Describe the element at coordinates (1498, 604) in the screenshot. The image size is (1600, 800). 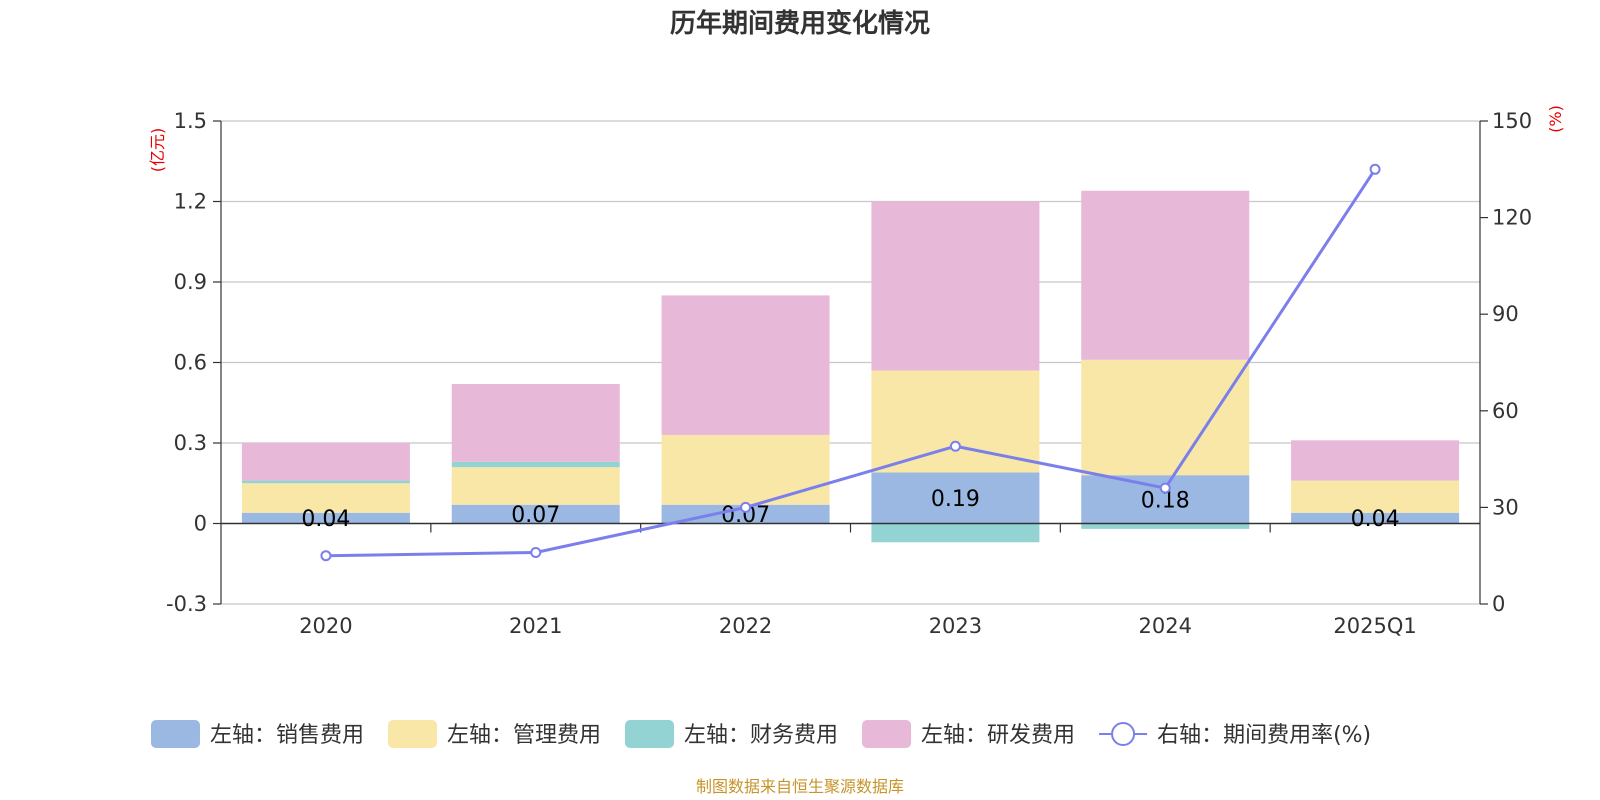
I see `right-axis-tick-label: 0` at that location.